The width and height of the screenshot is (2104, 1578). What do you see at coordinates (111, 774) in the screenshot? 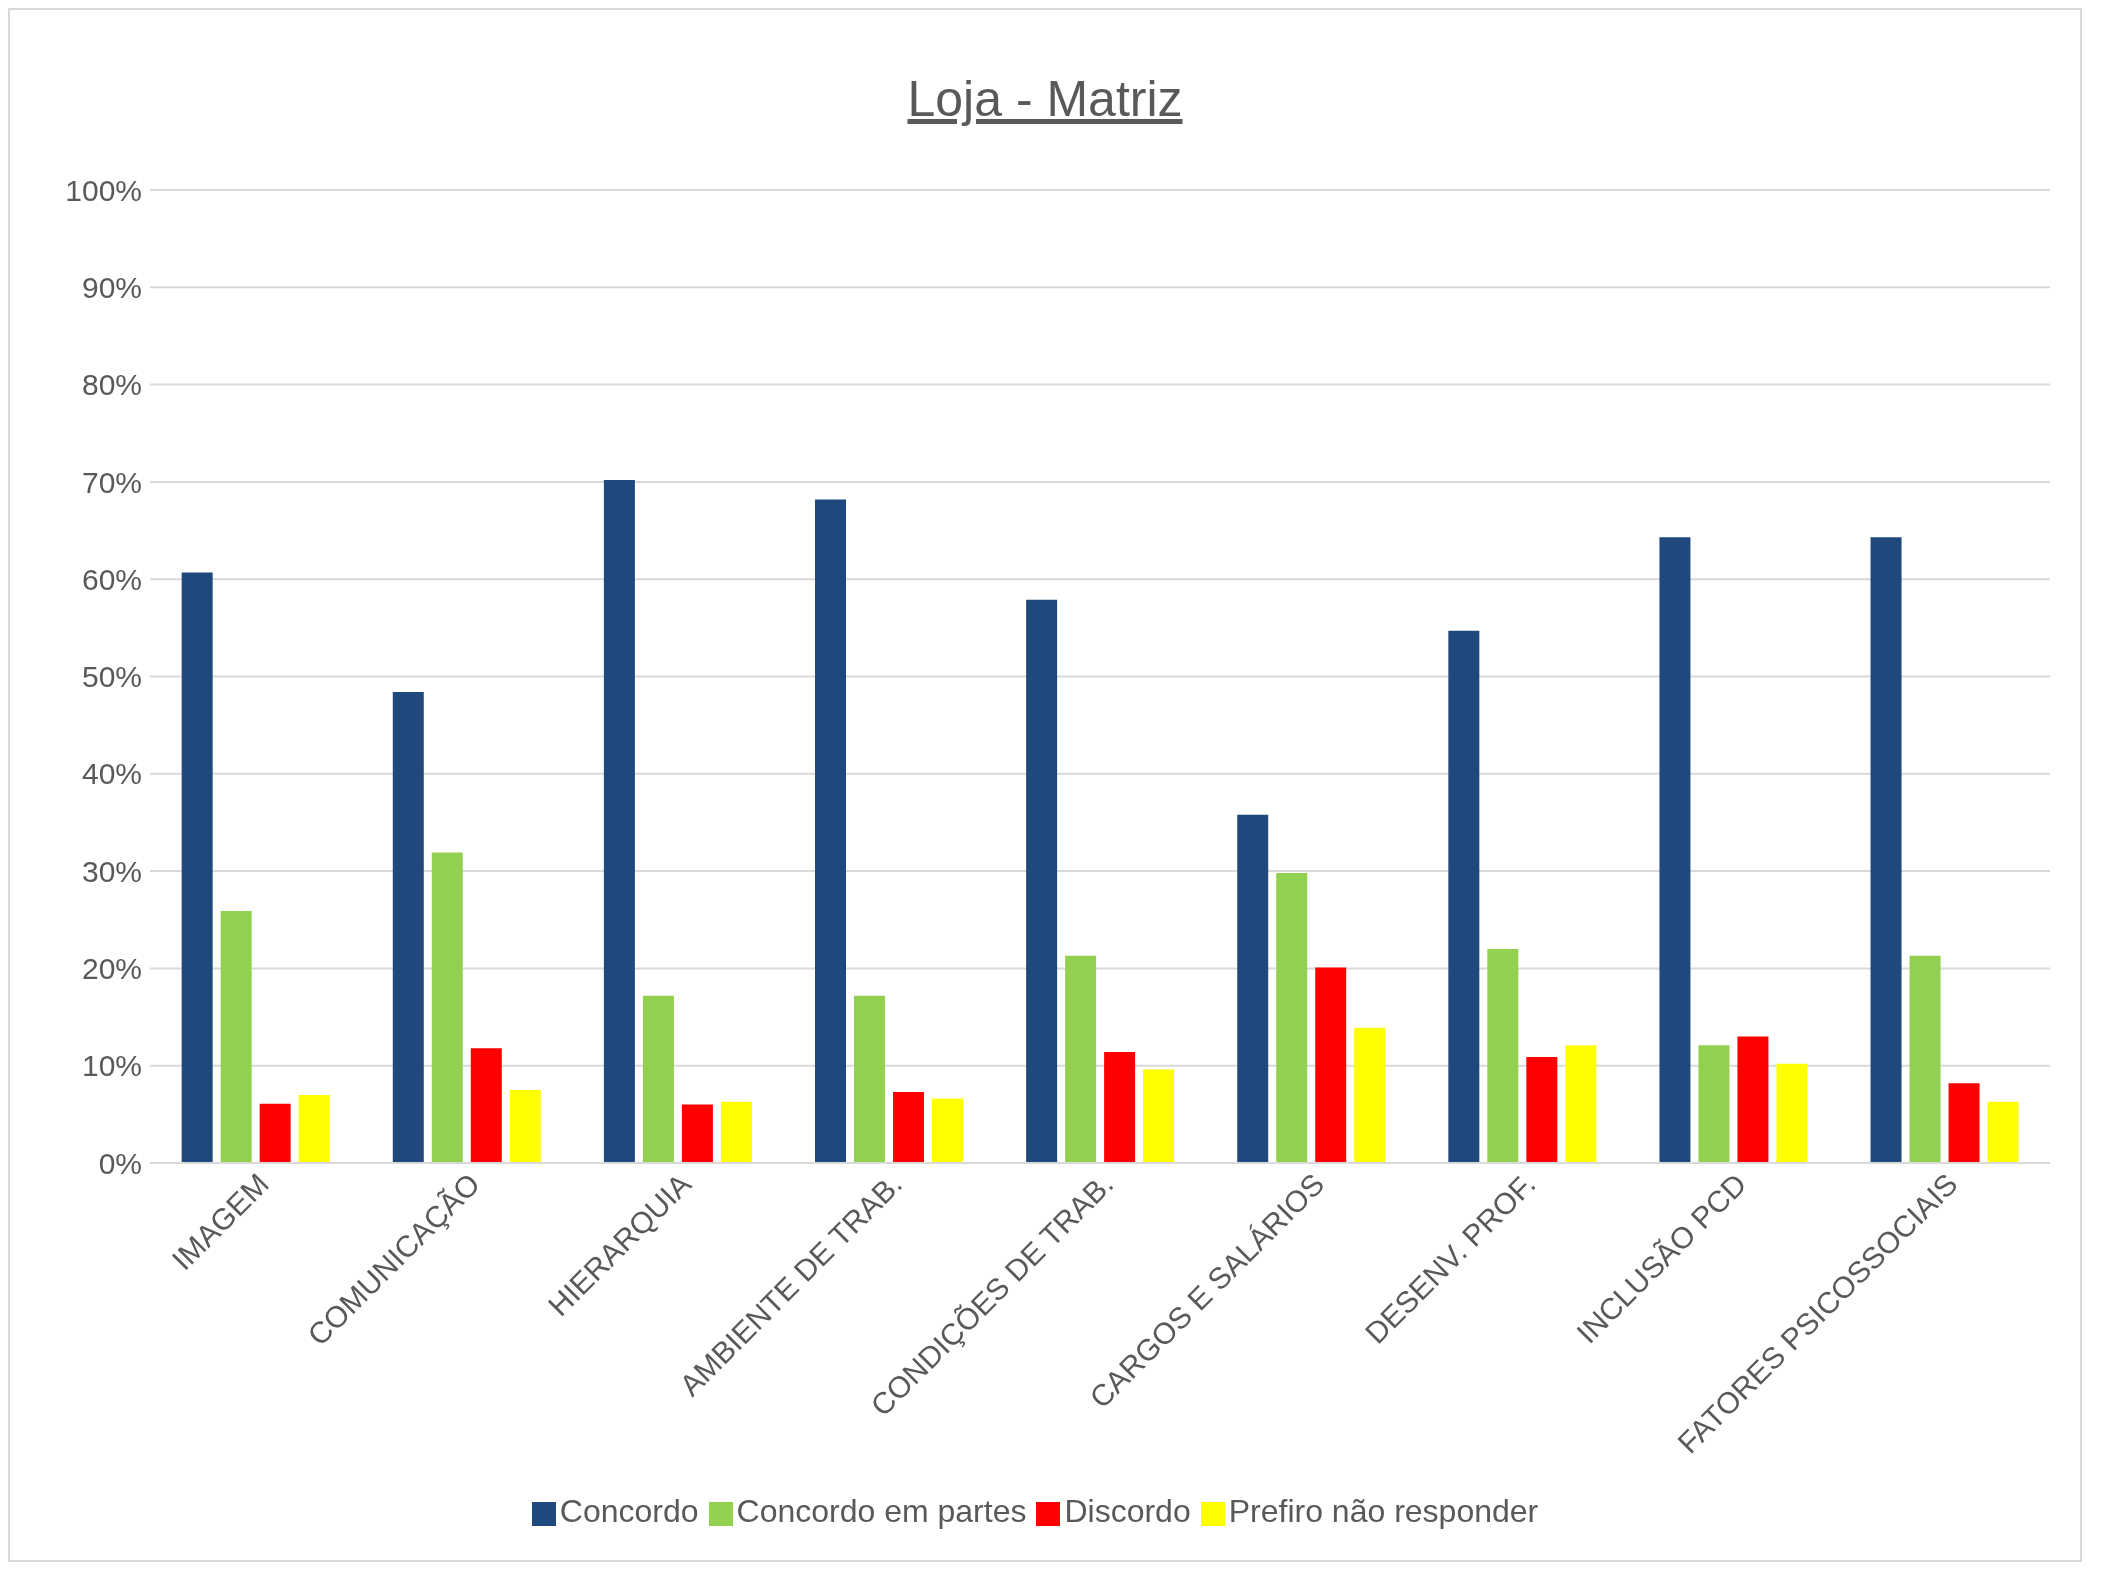
I see `y-tick-label: 40%` at bounding box center [111, 774].